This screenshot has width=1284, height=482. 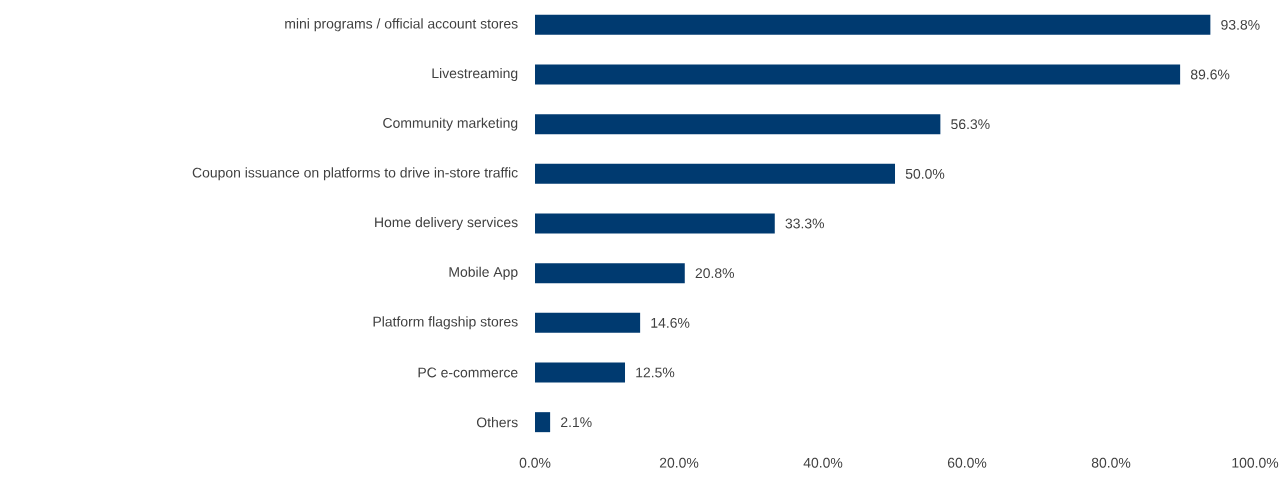 What do you see at coordinates (679, 462) in the screenshot?
I see `x-tick-label: 20.0%` at bounding box center [679, 462].